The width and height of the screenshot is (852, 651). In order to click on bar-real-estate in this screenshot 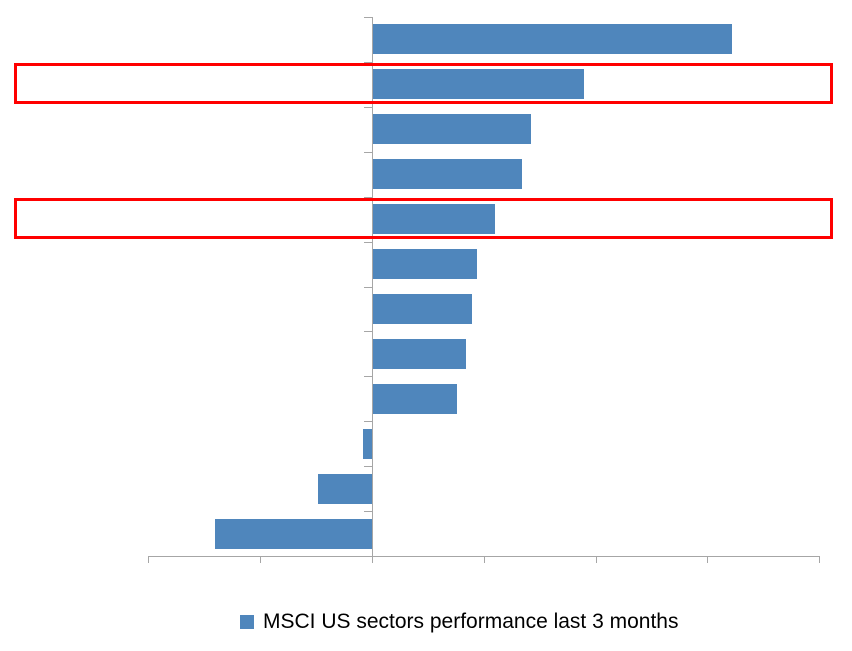, I will do `click(433, 219)`.